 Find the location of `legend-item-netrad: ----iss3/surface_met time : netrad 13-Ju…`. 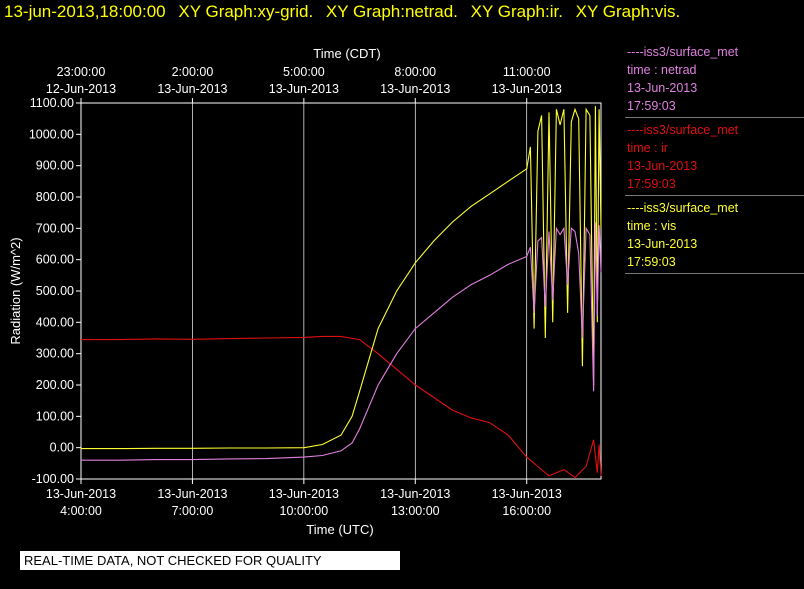

legend-item-netrad: ----iss3/surface_met time : netrad 13-Ju… is located at coordinates (714, 80).